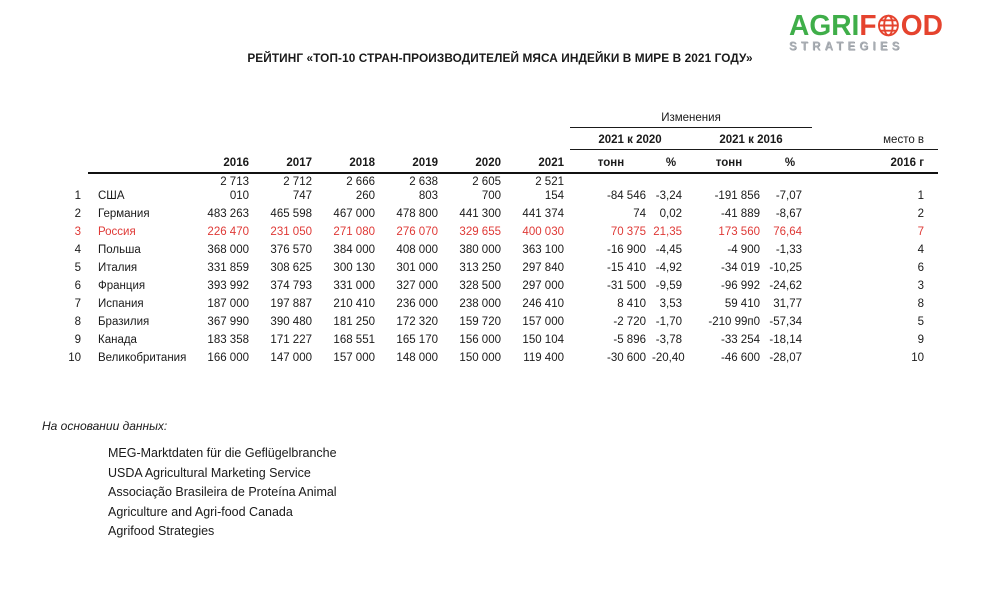  I want to click on value-cell: 2 638 803, so click(423, 189).